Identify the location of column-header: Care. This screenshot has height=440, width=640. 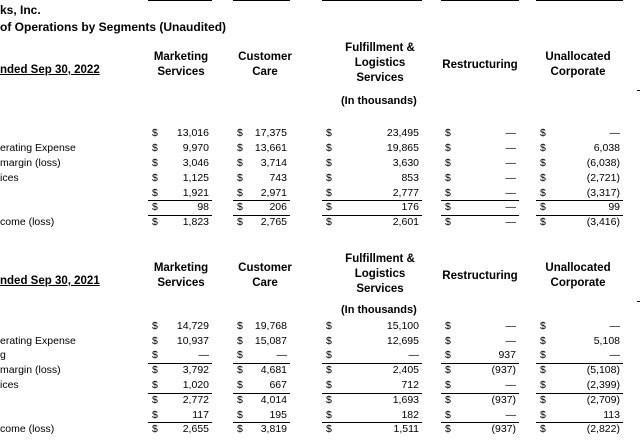
(265, 72).